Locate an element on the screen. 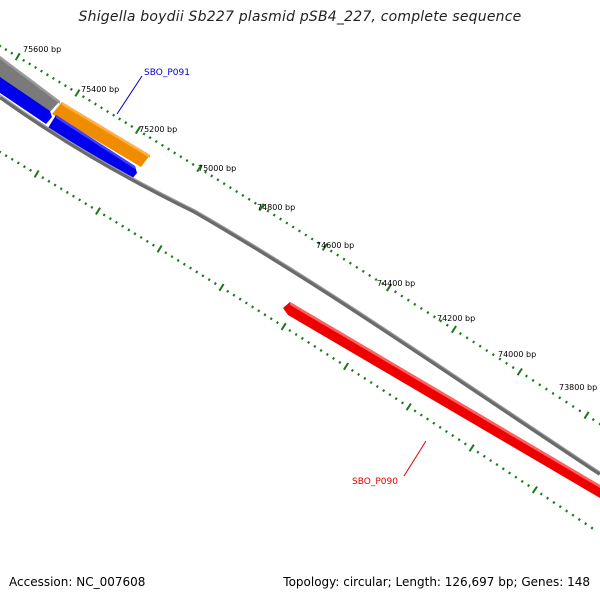 Image resolution: width=600 pixels, height=600 pixels. sbo-p090-leader is located at coordinates (415, 458).